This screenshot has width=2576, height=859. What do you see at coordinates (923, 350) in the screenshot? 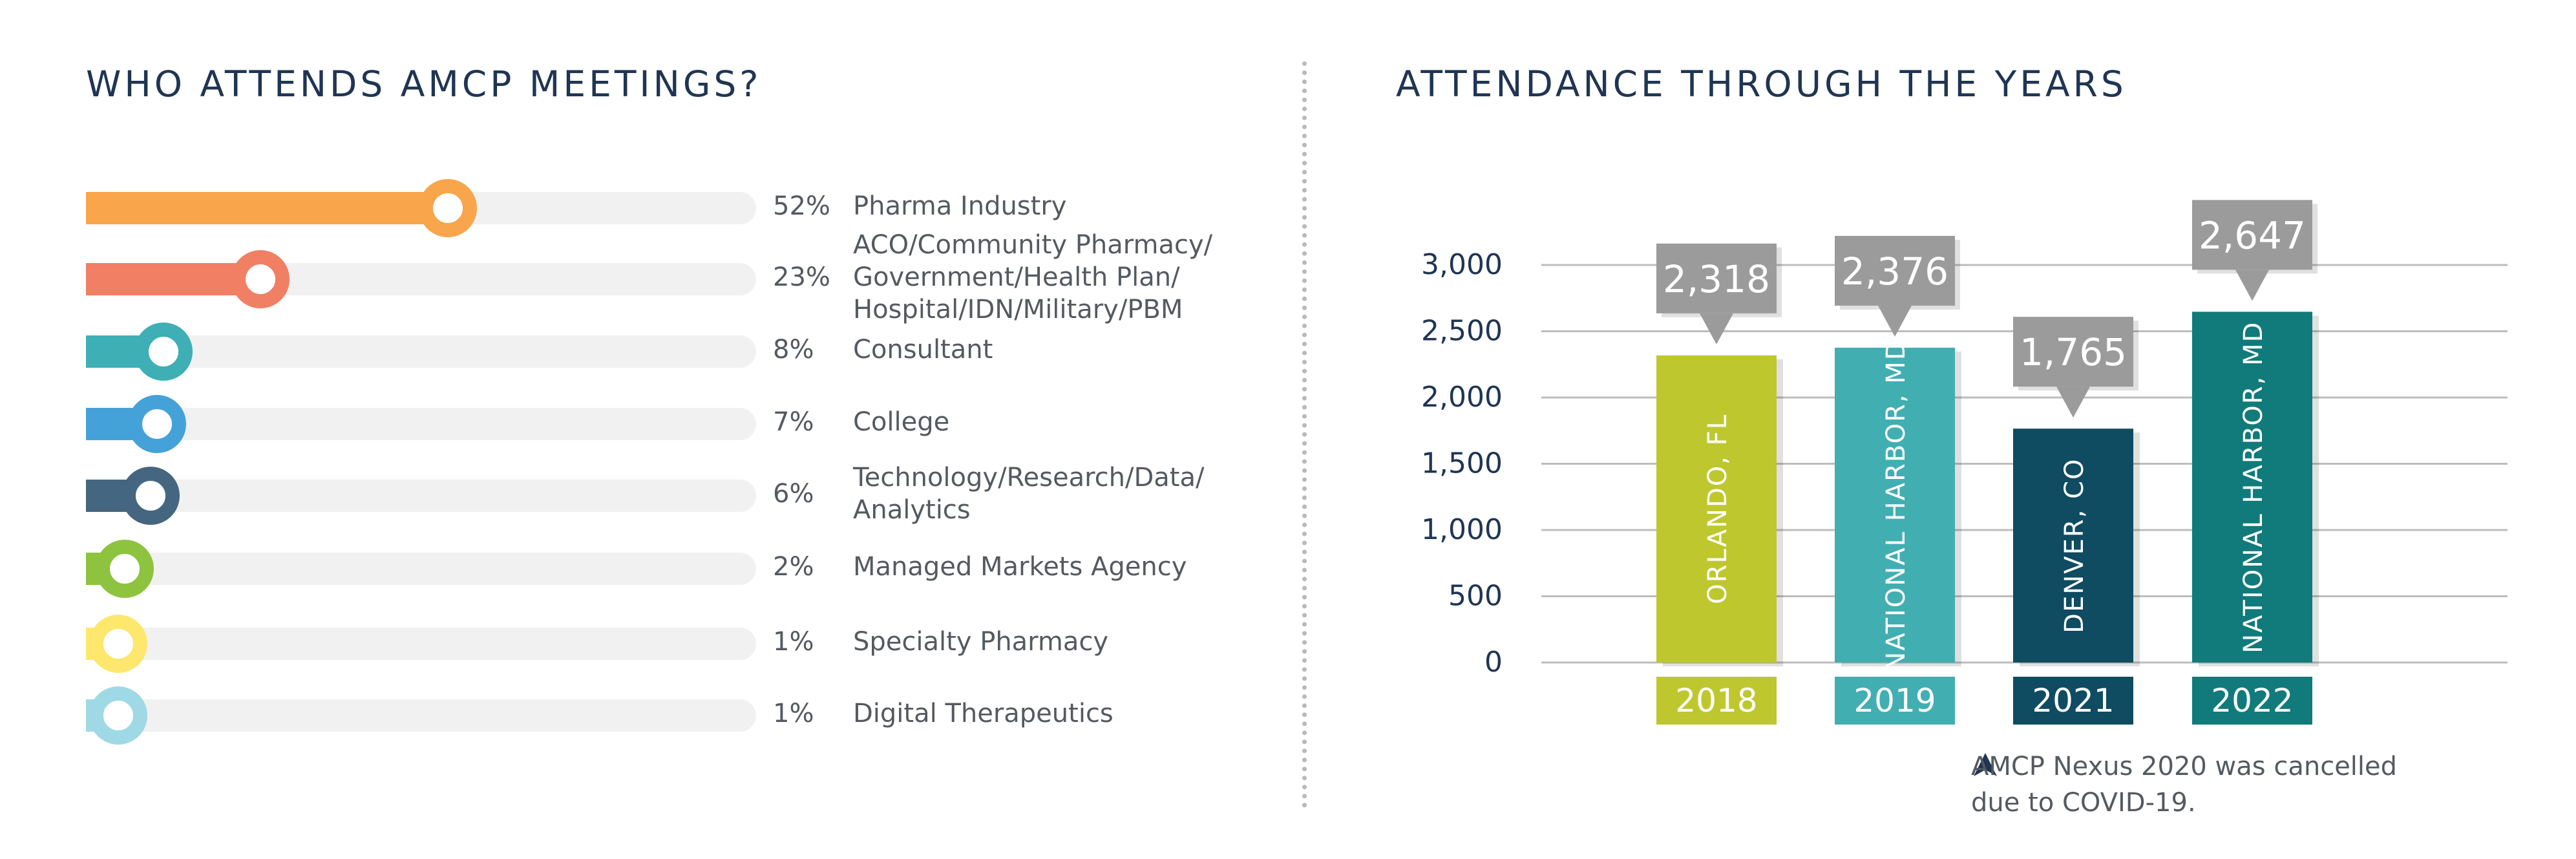
I see `category-label: Consultant` at bounding box center [923, 350].